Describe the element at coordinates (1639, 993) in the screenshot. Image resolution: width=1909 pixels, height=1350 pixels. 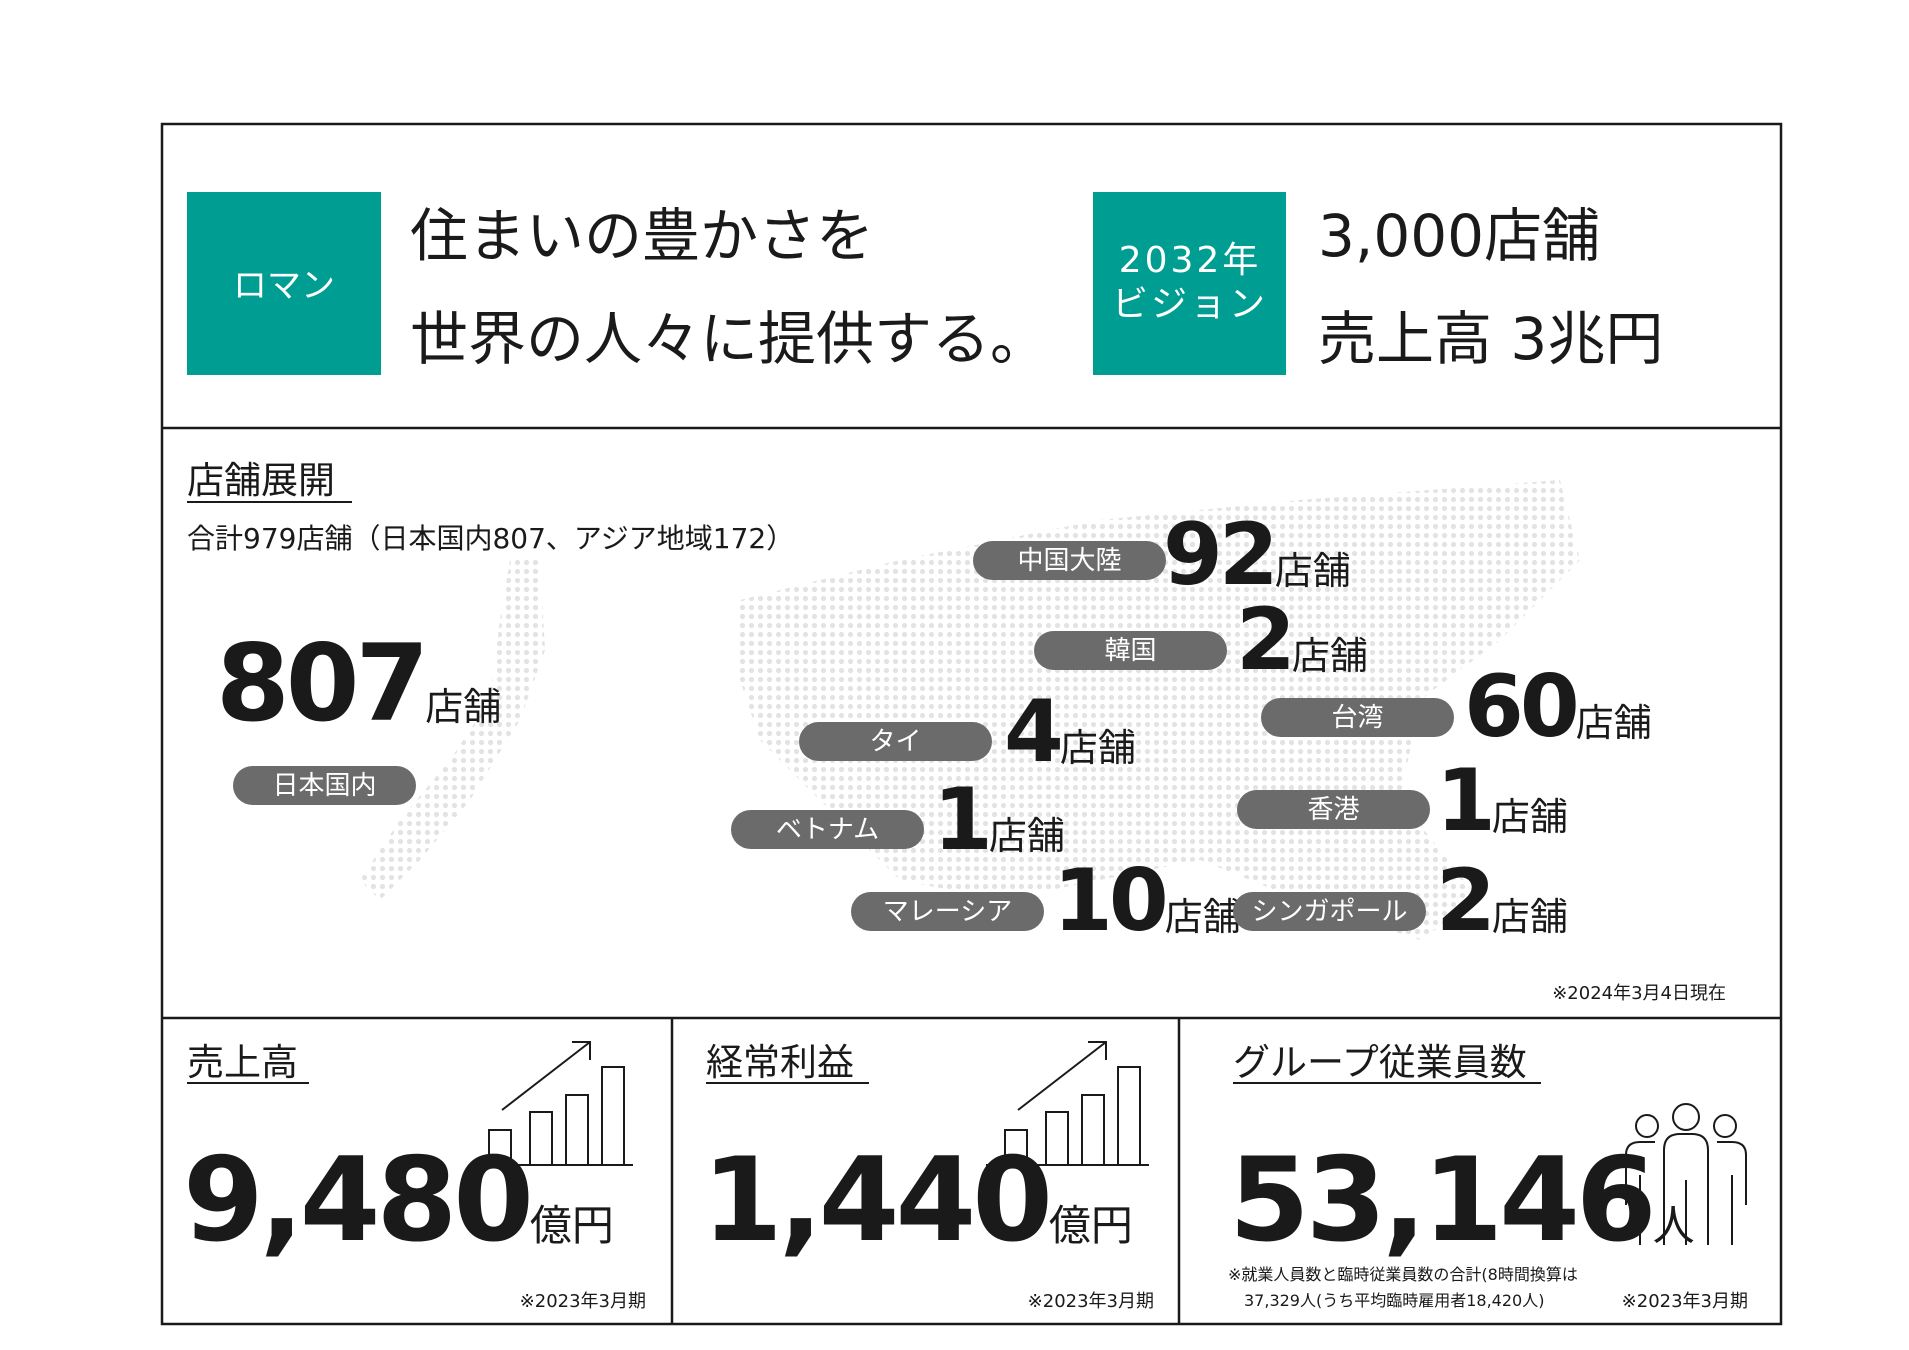
I see `stores-note: ※2024年3月4日現在` at that location.